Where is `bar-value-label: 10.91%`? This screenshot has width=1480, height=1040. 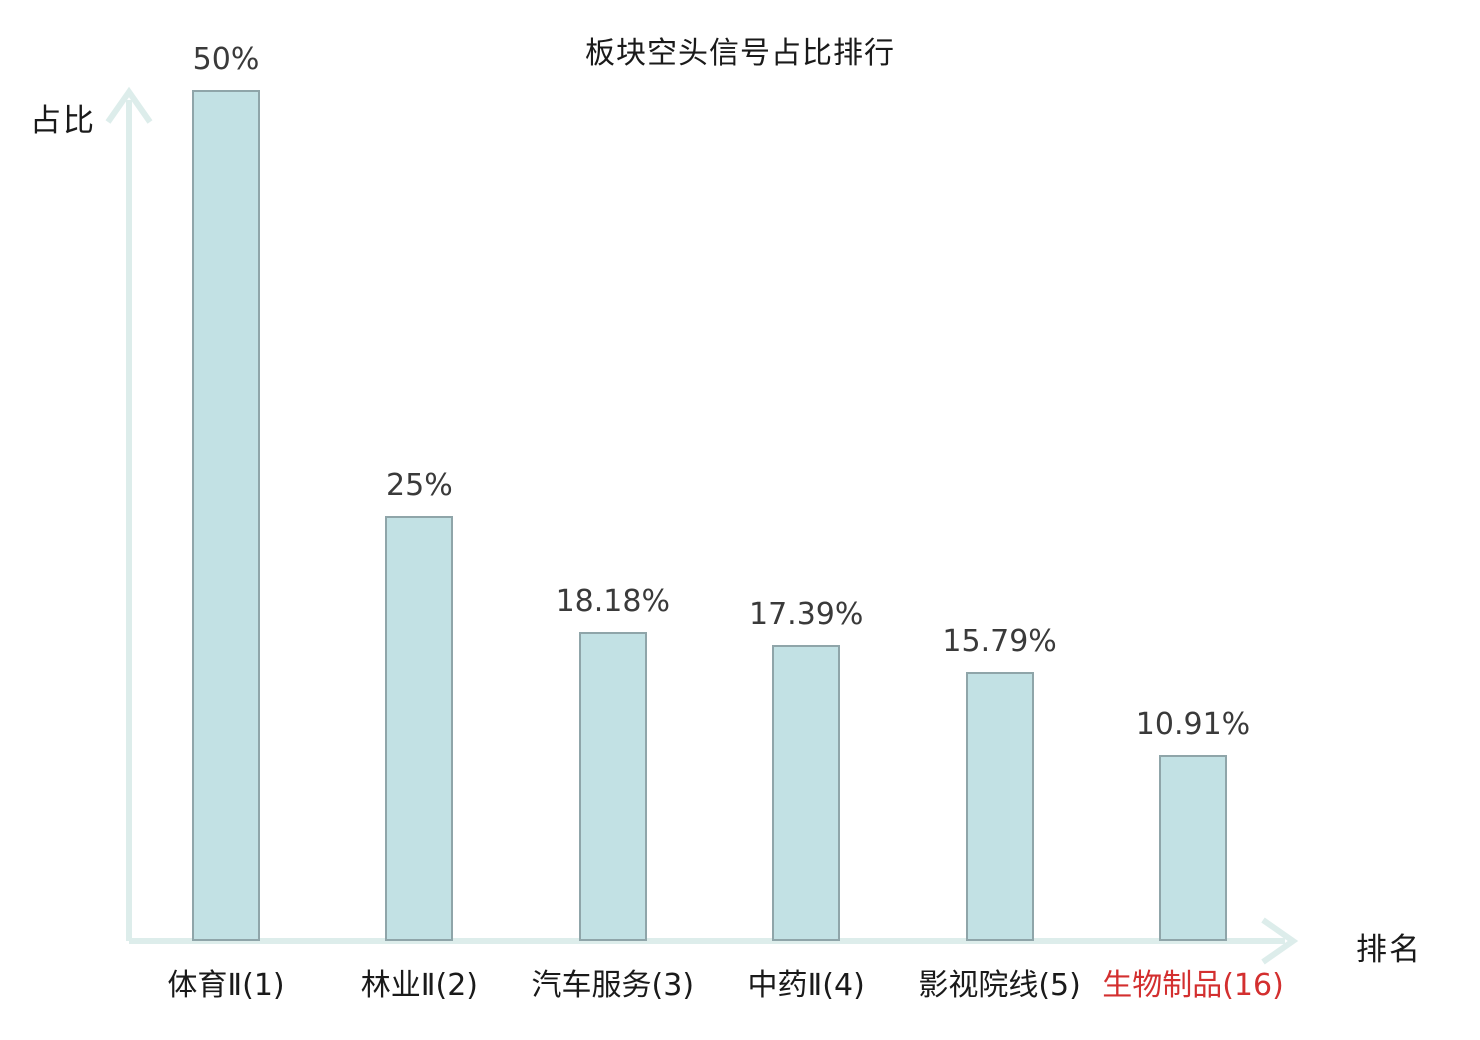
bar-value-label: 10.91% is located at coordinates (1193, 725).